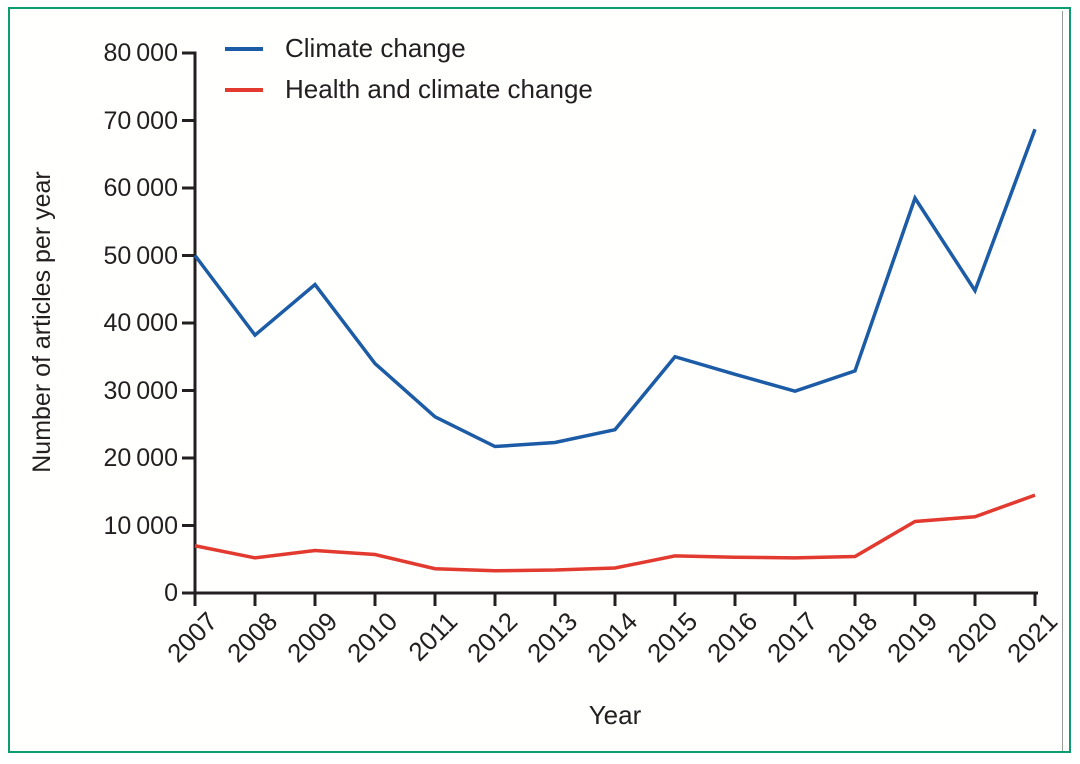  Describe the element at coordinates (140, 458) in the screenshot. I see `y-tick-label: 20 000` at that location.